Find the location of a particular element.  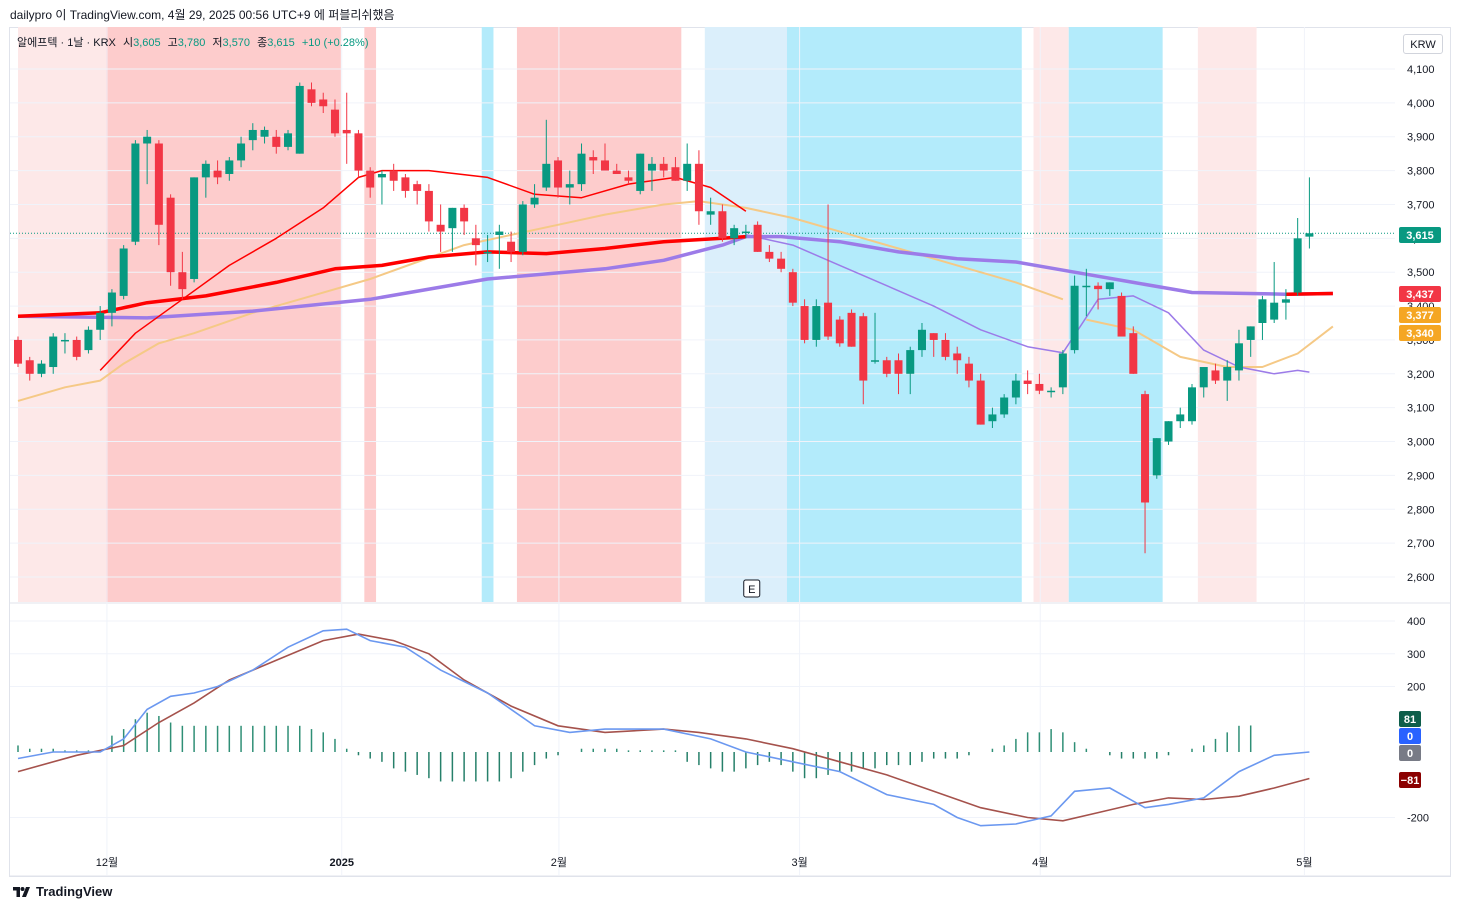

macd-tick-label: 200 is located at coordinates (1416, 688).